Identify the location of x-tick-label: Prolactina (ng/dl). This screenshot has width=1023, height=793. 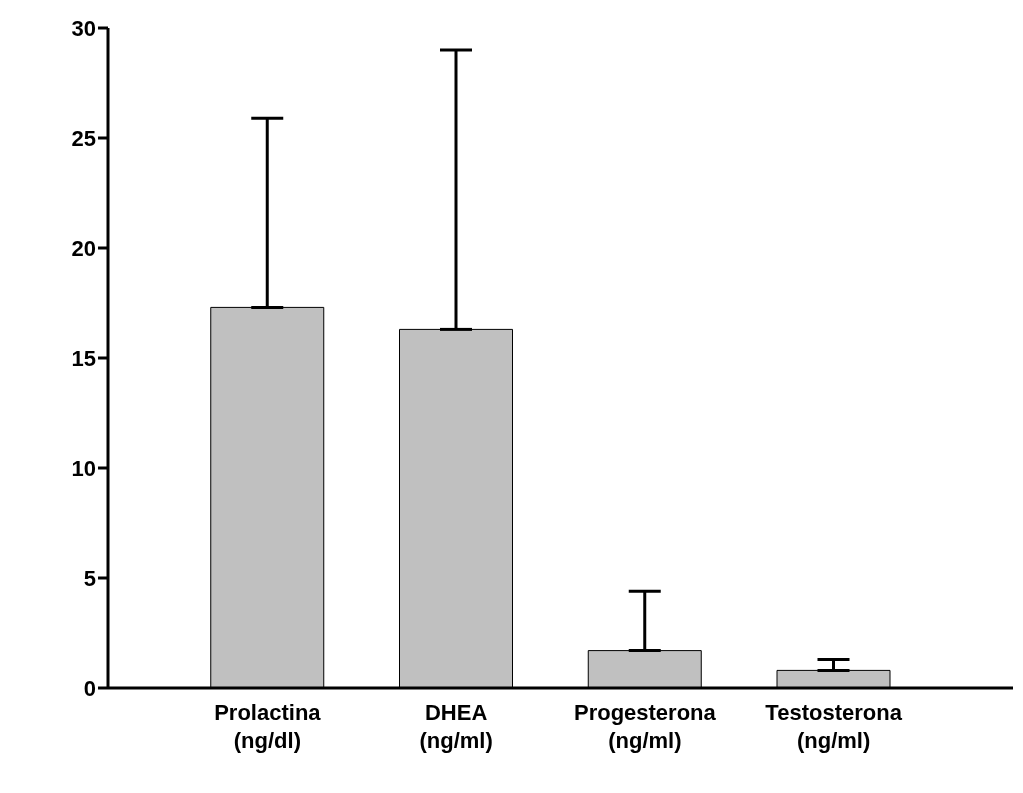
(268, 726).